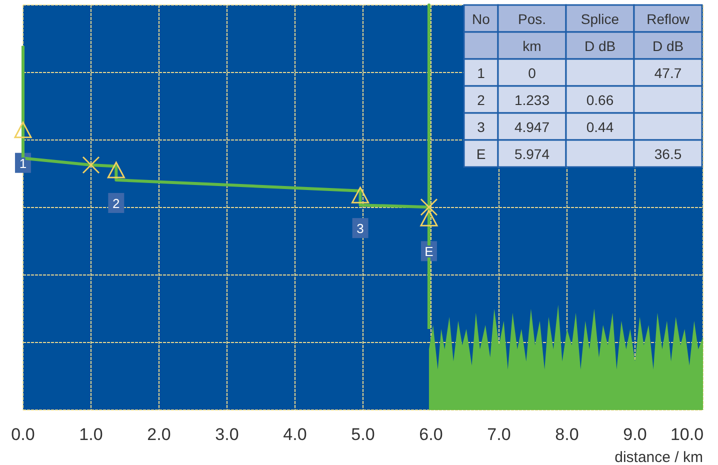 The image size is (718, 465). Describe the element at coordinates (159, 434) in the screenshot. I see `x-tick-label: 2.0` at that location.